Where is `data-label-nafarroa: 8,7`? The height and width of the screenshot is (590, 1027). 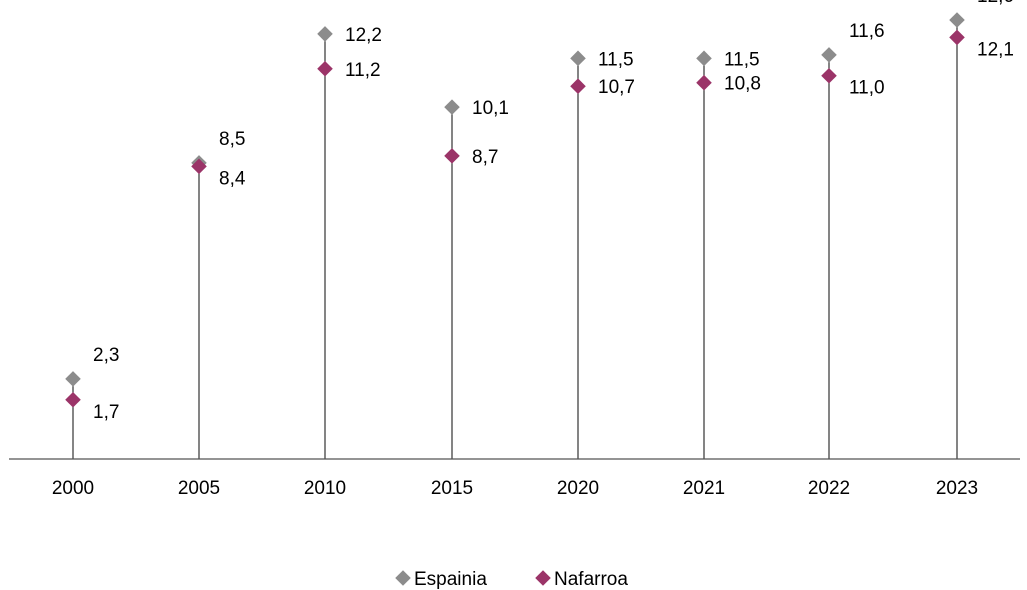
data-label-nafarroa: 8,7 is located at coordinates (485, 157).